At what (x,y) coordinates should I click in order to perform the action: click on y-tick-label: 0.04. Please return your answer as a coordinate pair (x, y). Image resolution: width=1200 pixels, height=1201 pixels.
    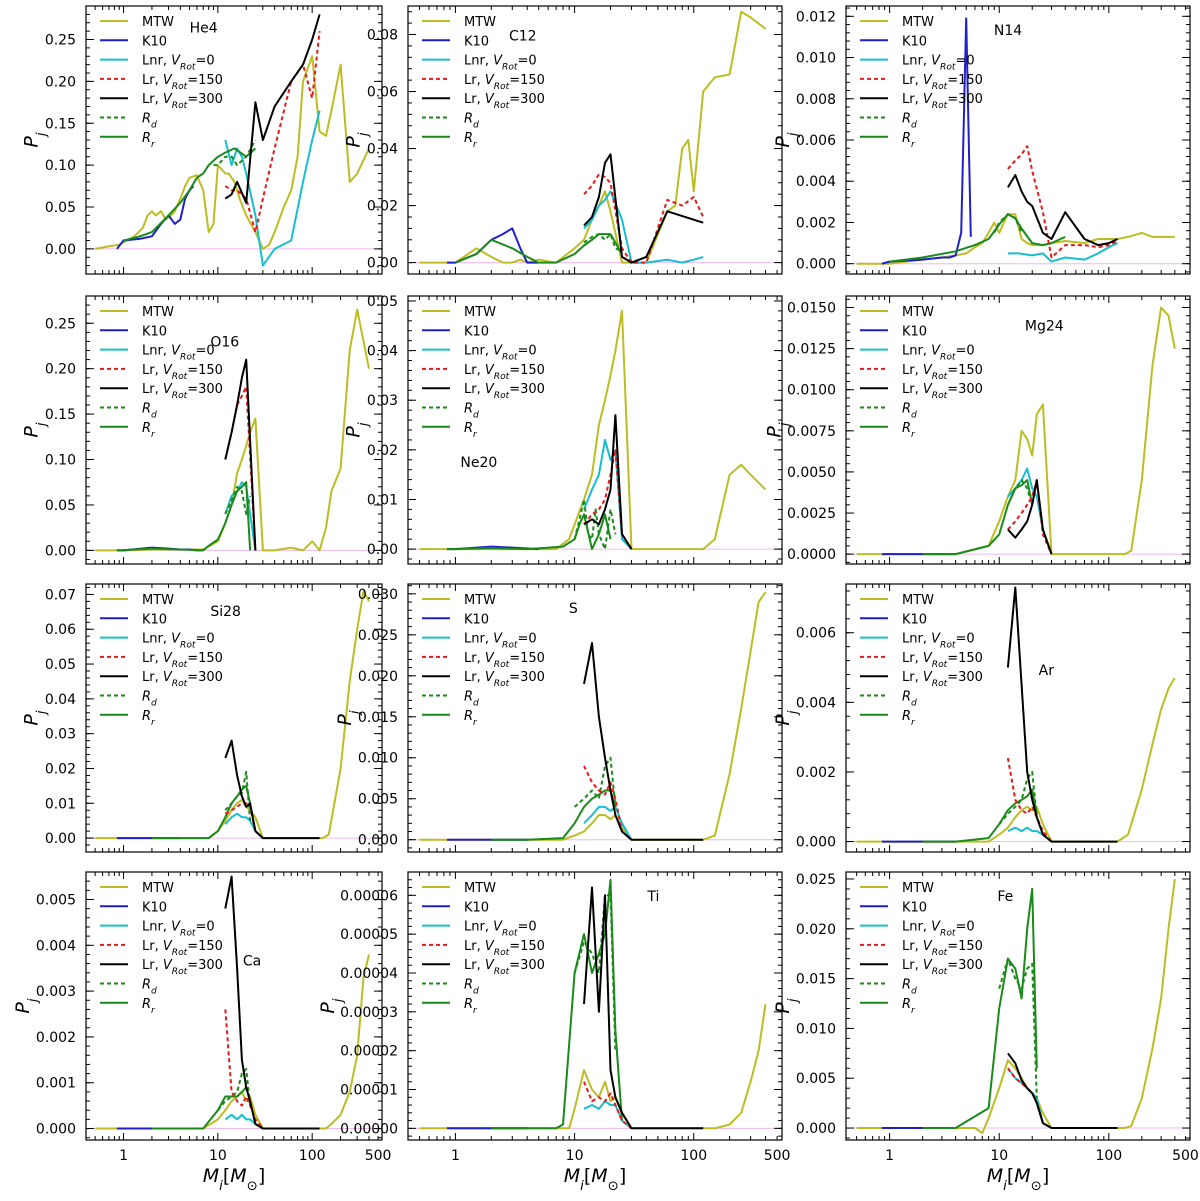
    Looking at the image, I should click on (382, 150).